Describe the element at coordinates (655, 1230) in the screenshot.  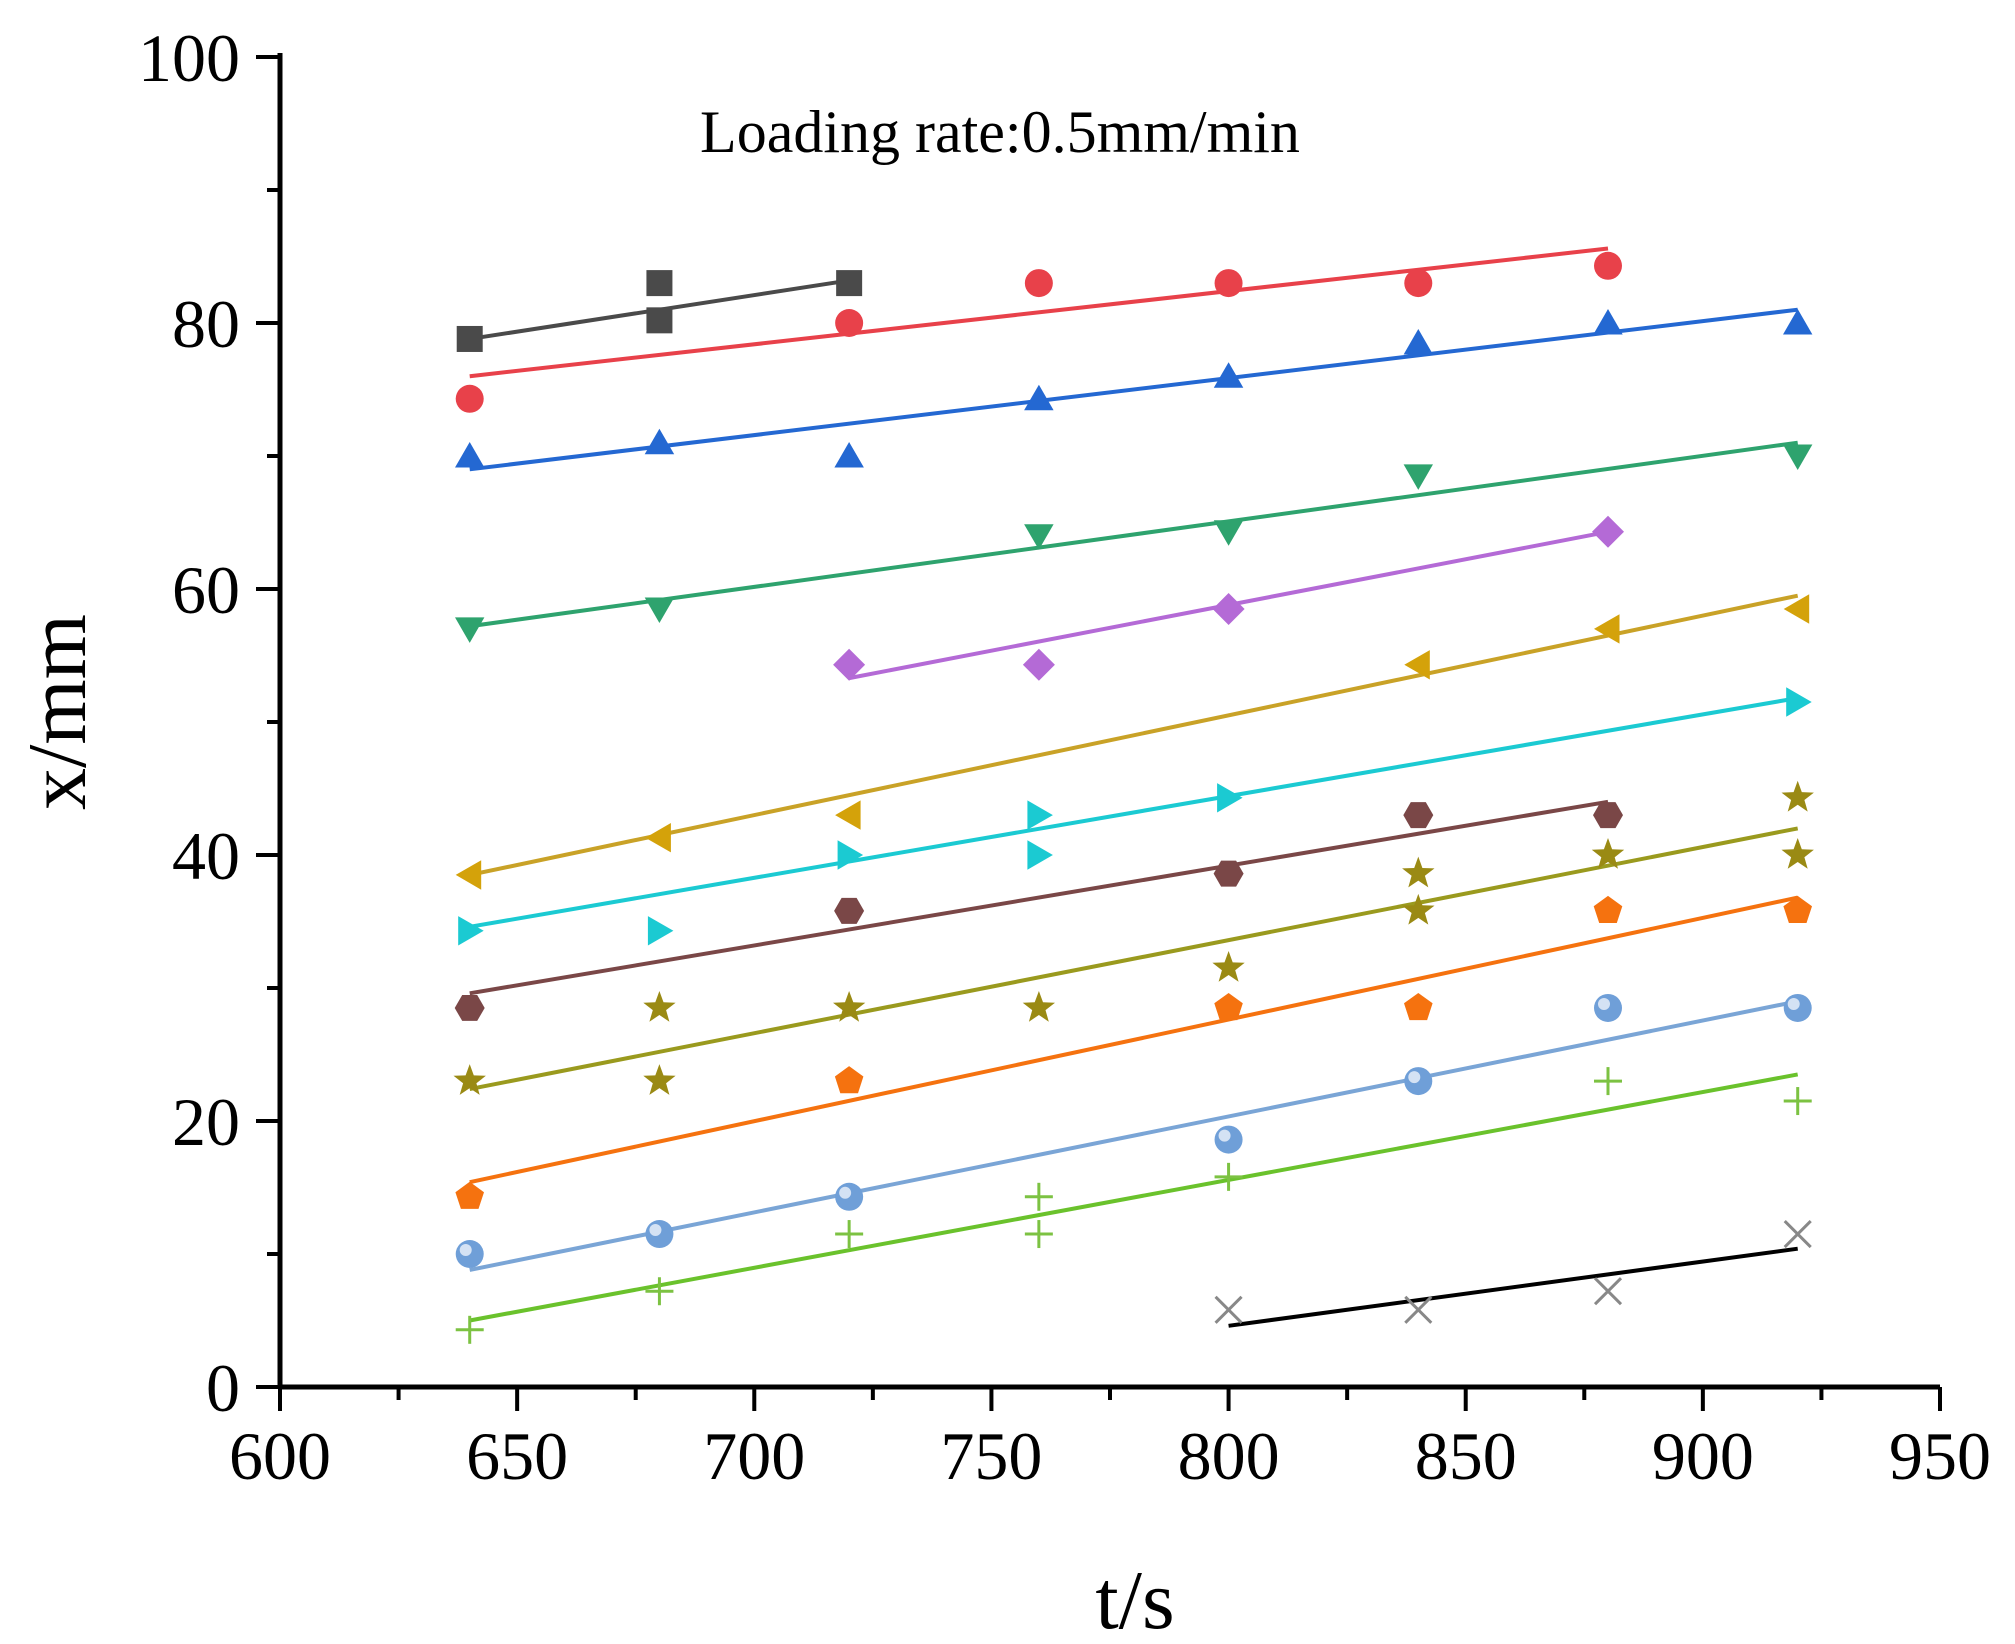
I see `series-11-point-2-highlight` at that location.